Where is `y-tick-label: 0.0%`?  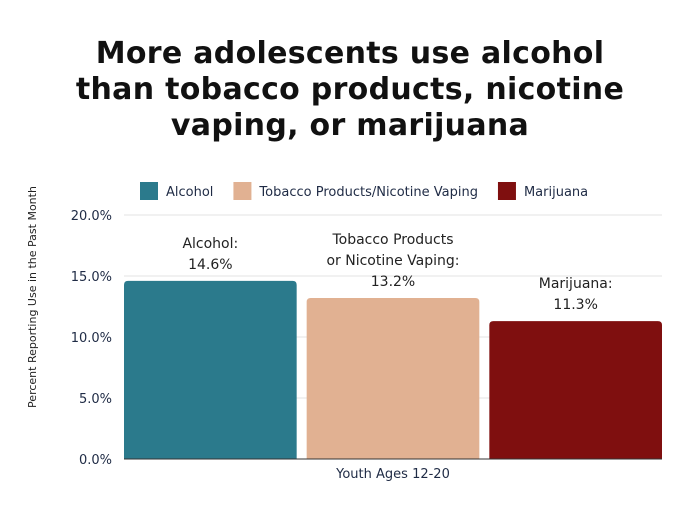 y-tick-label: 0.0% is located at coordinates (95, 460).